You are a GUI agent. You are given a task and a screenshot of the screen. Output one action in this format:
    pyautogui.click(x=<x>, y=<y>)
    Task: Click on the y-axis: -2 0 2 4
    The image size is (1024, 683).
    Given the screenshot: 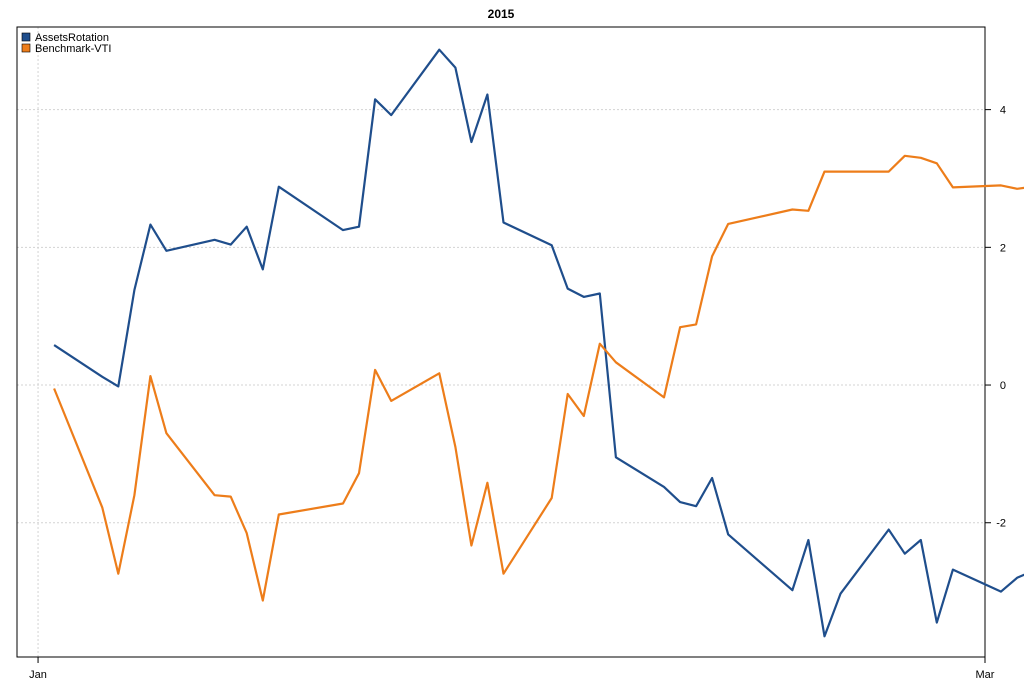 What is the action you would take?
    pyautogui.click(x=995, y=317)
    